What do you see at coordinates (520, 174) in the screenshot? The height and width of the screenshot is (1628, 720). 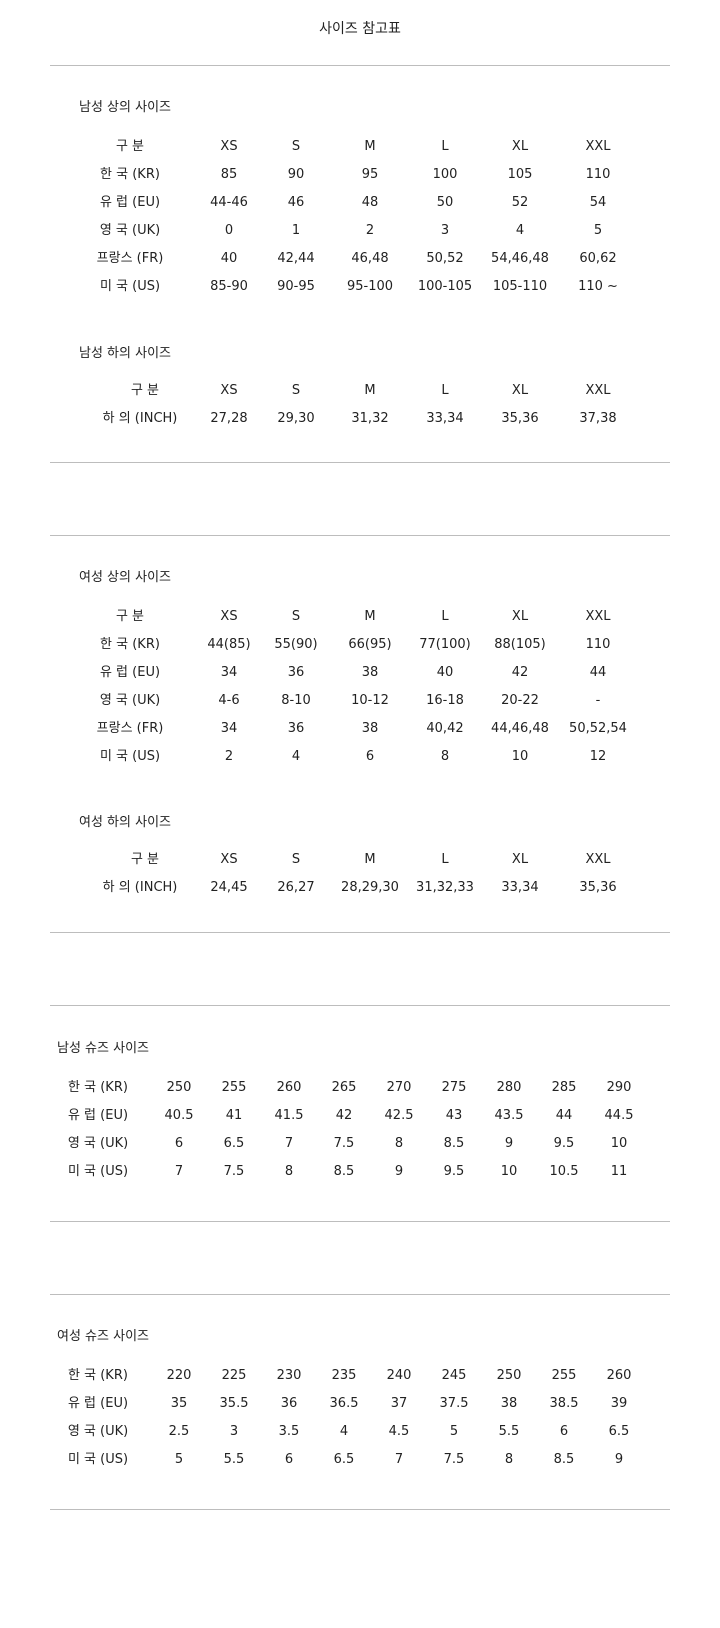 I see `table-cell: 105` at bounding box center [520, 174].